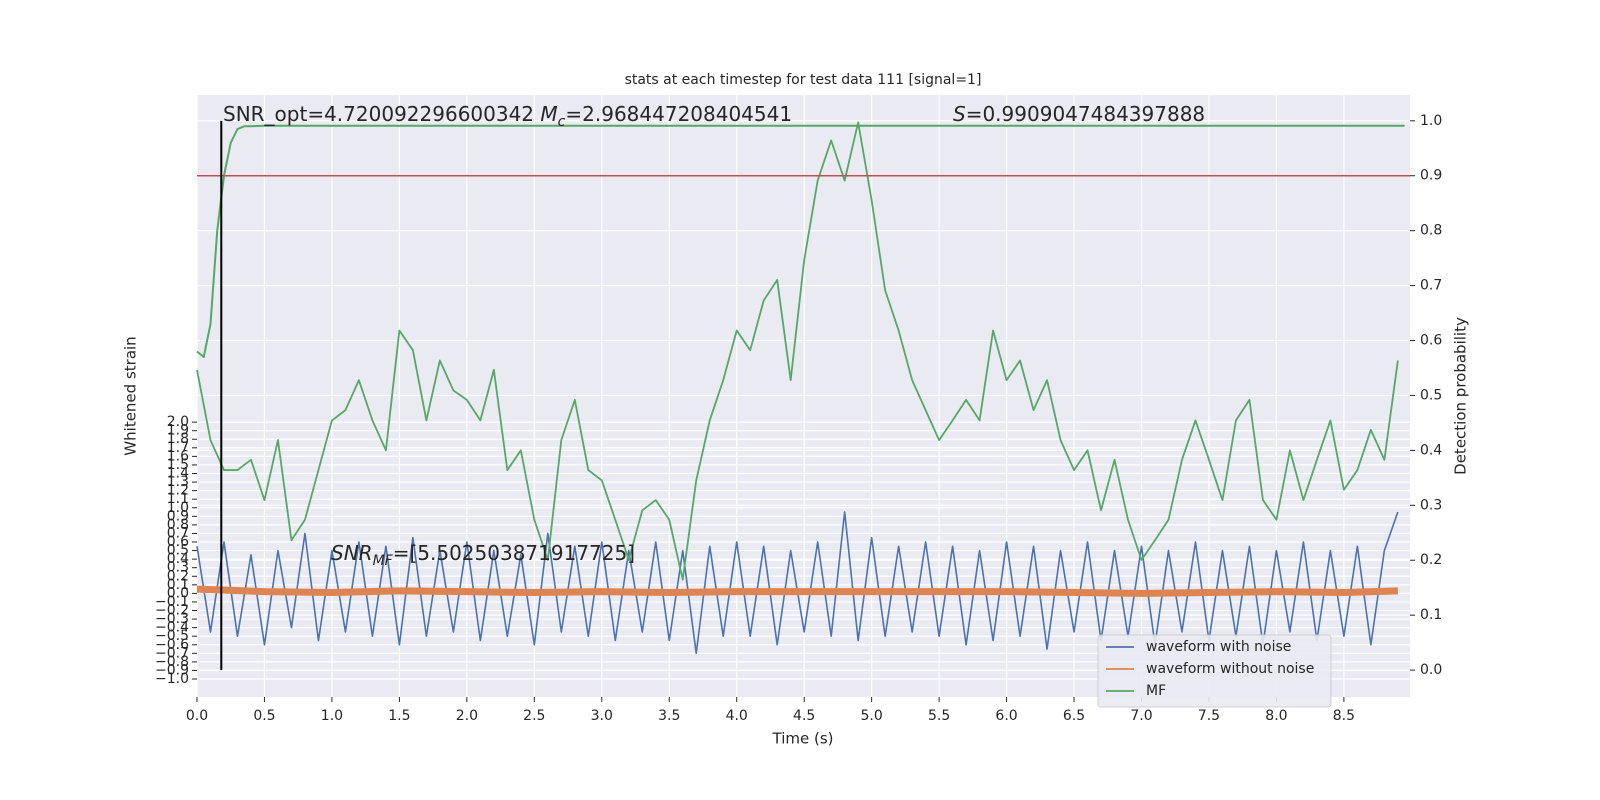 The image size is (1600, 800). I want to click on y-tick-label: 2.0, so click(178, 422).